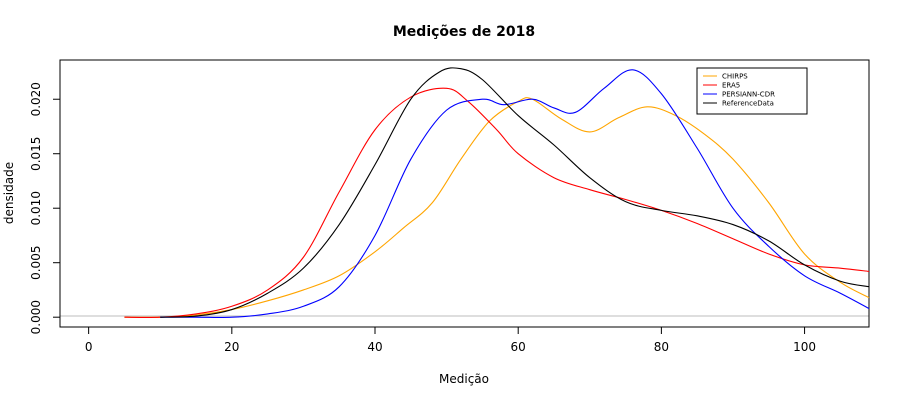  I want to click on legend-label-chirps: CHIRPS, so click(735, 77).